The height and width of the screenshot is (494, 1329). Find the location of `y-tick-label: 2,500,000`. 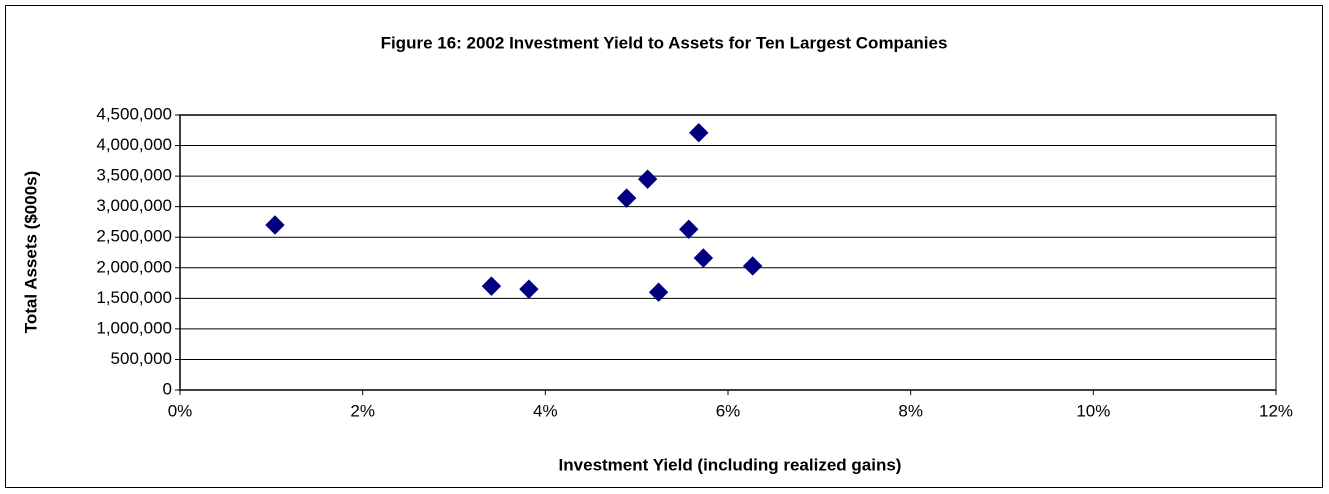

y-tick-label: 2,500,000 is located at coordinates (134, 236).